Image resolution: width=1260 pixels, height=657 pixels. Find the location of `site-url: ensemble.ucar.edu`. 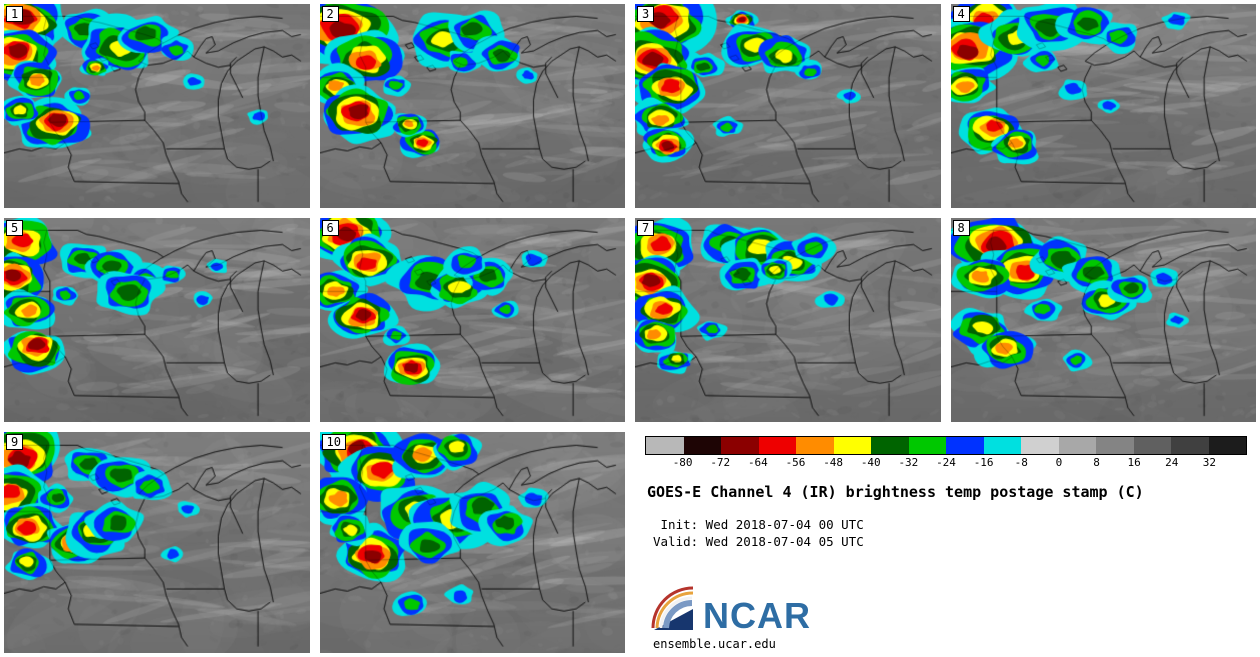

site-url: ensemble.ucar.edu is located at coordinates (714, 644).